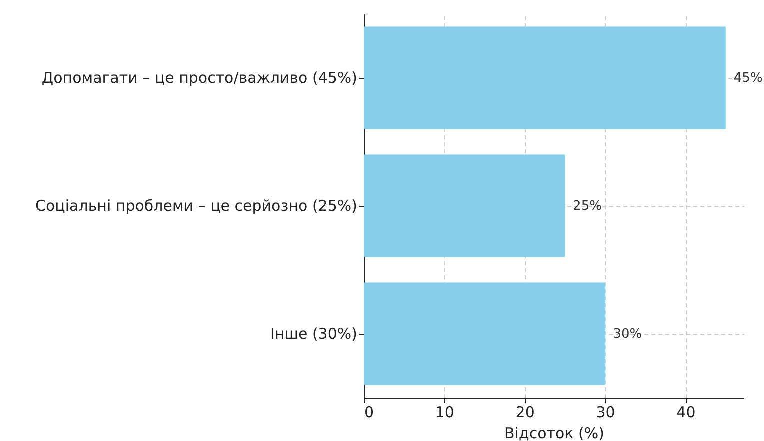 The height and width of the screenshot is (441, 764). Describe the element at coordinates (686, 413) in the screenshot. I see `x-tick-label: 40` at that location.